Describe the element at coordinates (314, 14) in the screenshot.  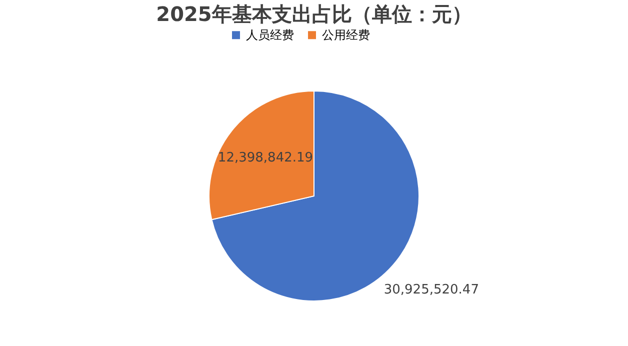
I see `chart-title: 2025年基本支出占比（单位：元）` at that location.